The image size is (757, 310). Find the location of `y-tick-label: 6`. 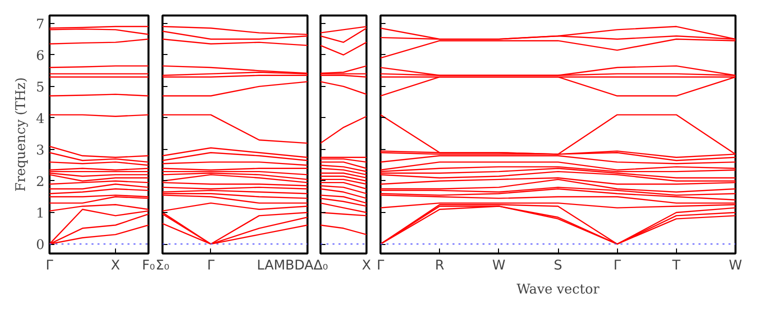

y-tick-label: 6 is located at coordinates (40, 56).